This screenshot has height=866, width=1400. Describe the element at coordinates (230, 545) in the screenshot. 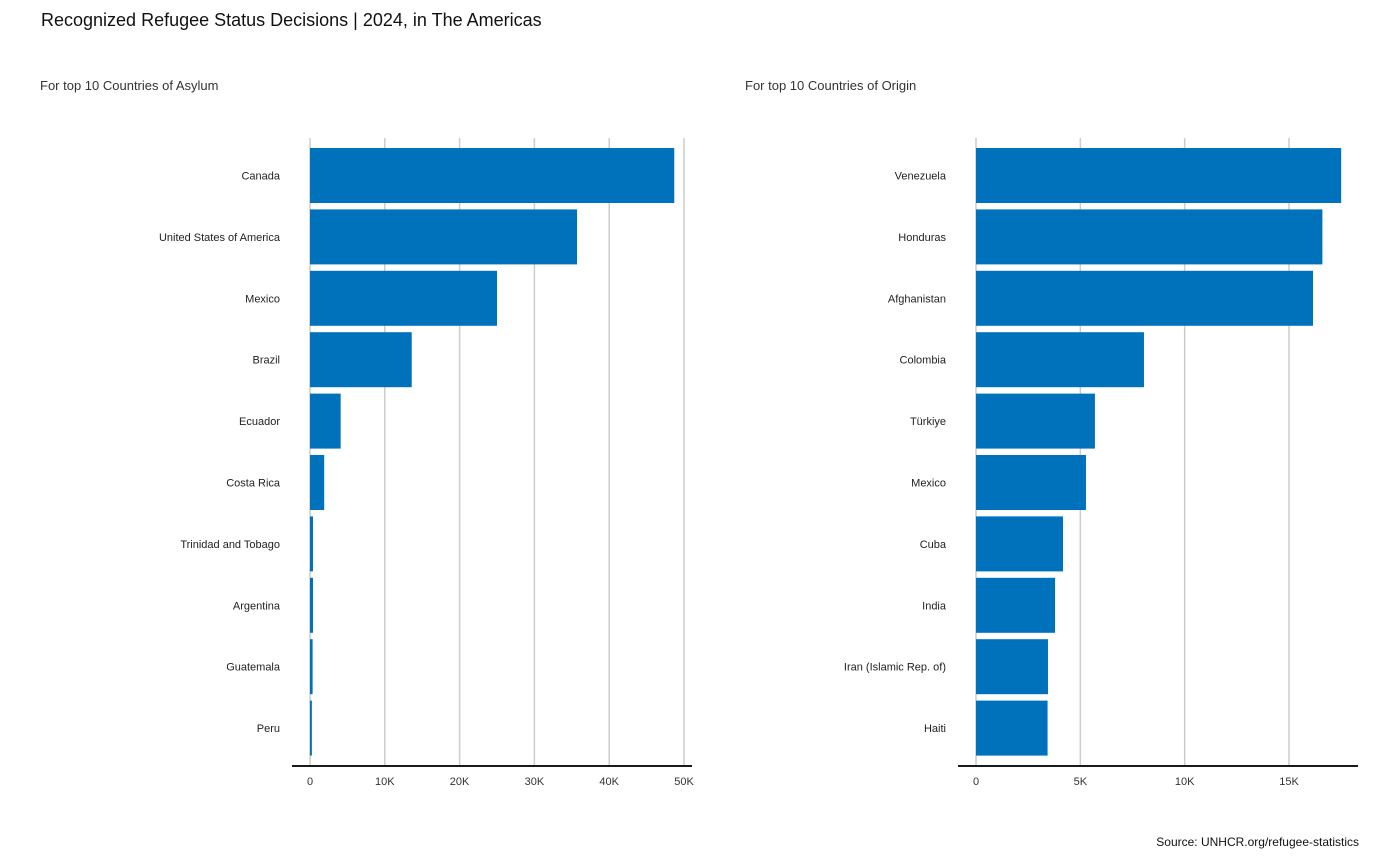

I see `asylum-category-label: Trinidad and Tobago` at that location.